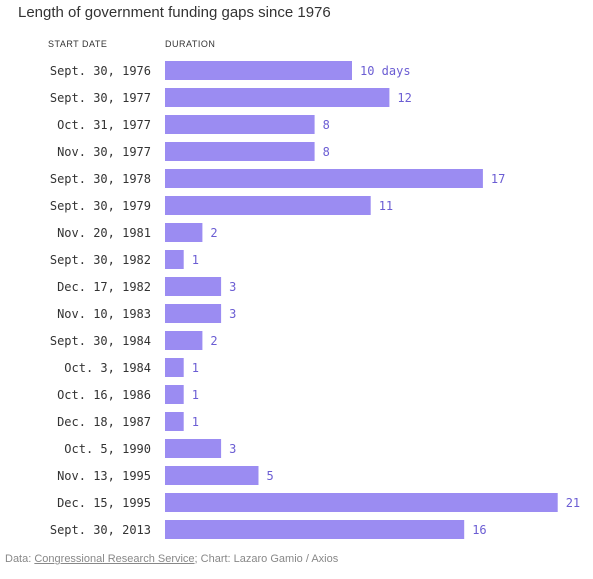 The height and width of the screenshot is (579, 593). Describe the element at coordinates (479, 530) in the screenshot. I see `duration-value-label: 16` at that location.